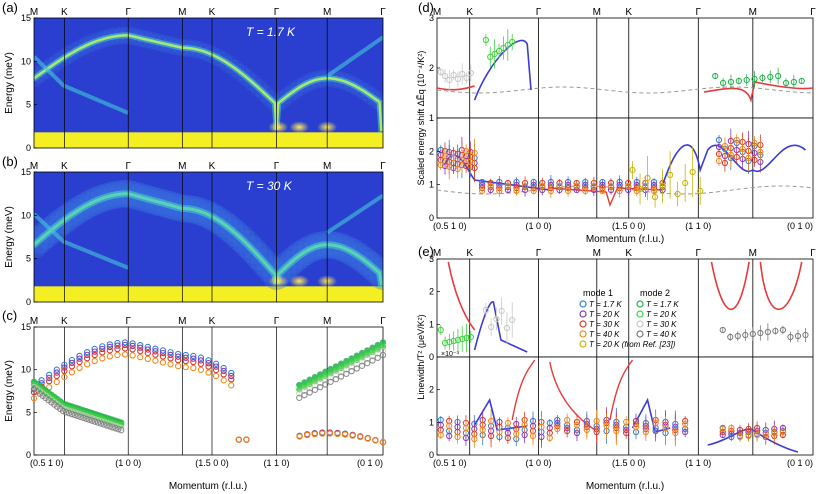  Describe the element at coordinates (426, 7) in the screenshot. I see `panel-d-label: (d)` at that location.